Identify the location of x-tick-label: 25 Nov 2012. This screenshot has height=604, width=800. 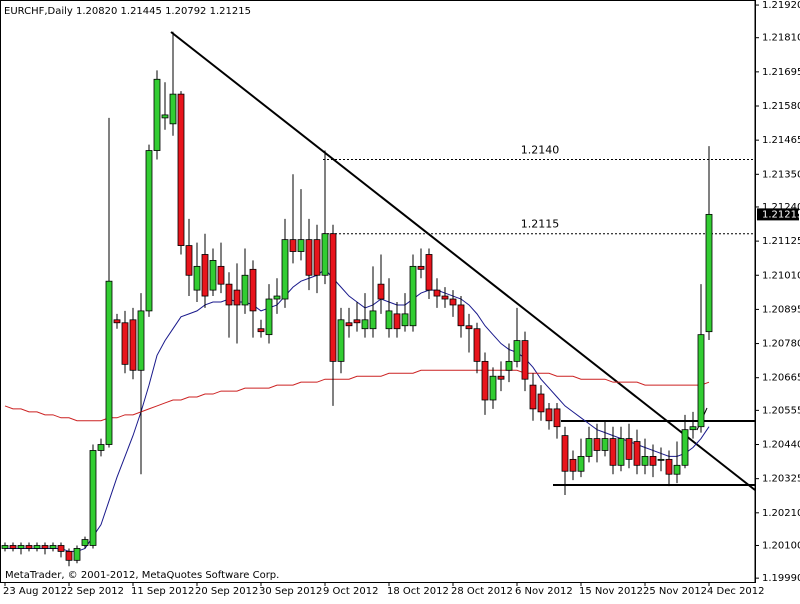
(675, 591).